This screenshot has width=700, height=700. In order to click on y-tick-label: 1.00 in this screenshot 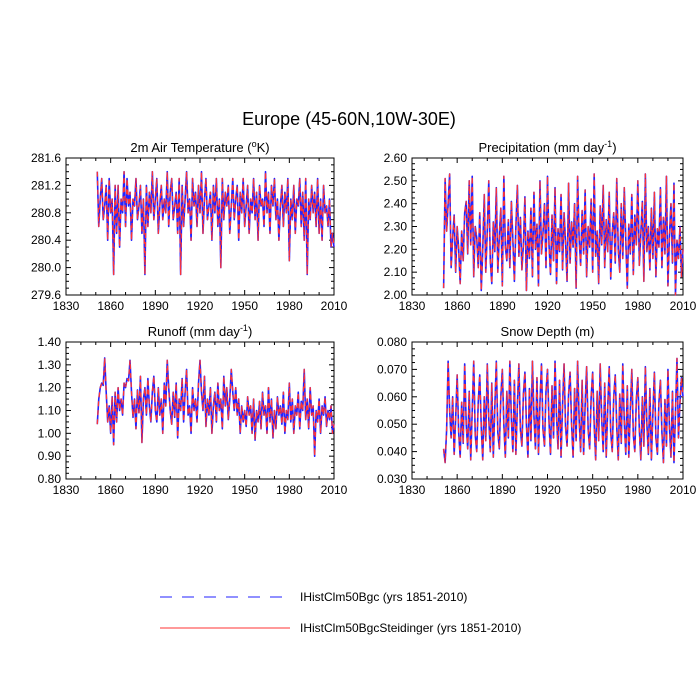, I will do `click(50, 433)`.